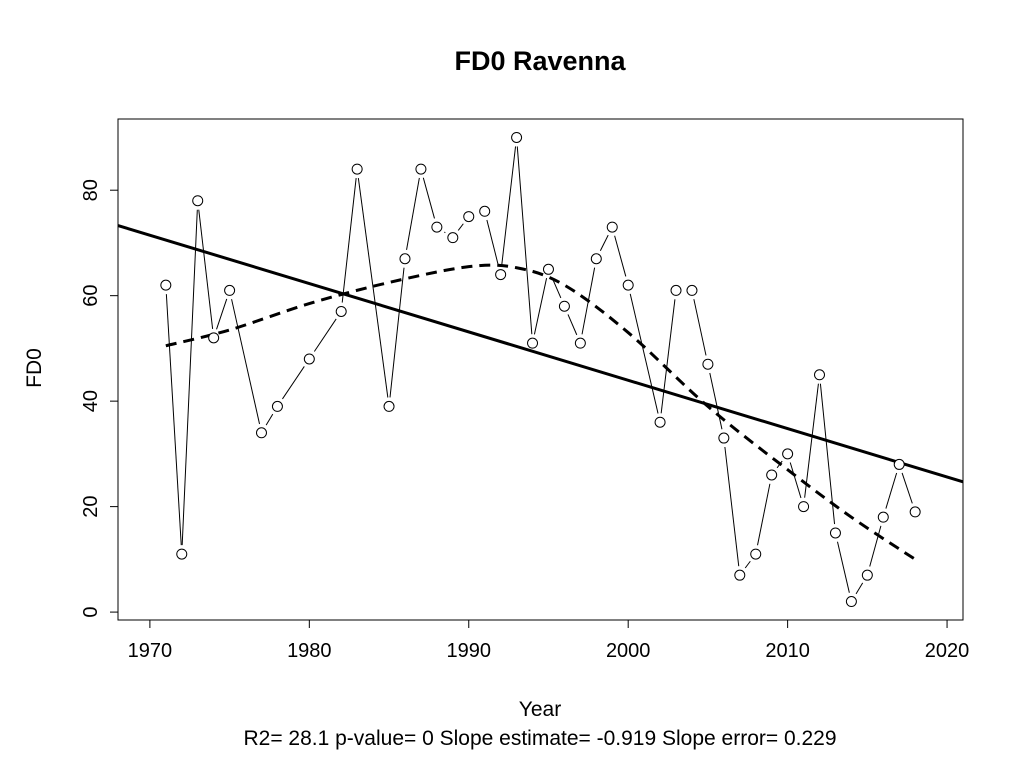 This screenshot has height=768, width=1024. What do you see at coordinates (91, 401) in the screenshot?
I see `y-tick-label: 40` at bounding box center [91, 401].